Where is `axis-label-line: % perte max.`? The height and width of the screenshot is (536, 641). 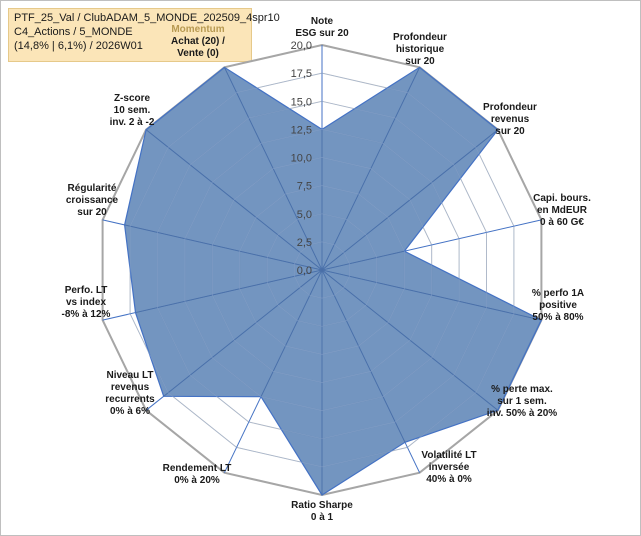 axis-label-line: % perte max. is located at coordinates (522, 389).